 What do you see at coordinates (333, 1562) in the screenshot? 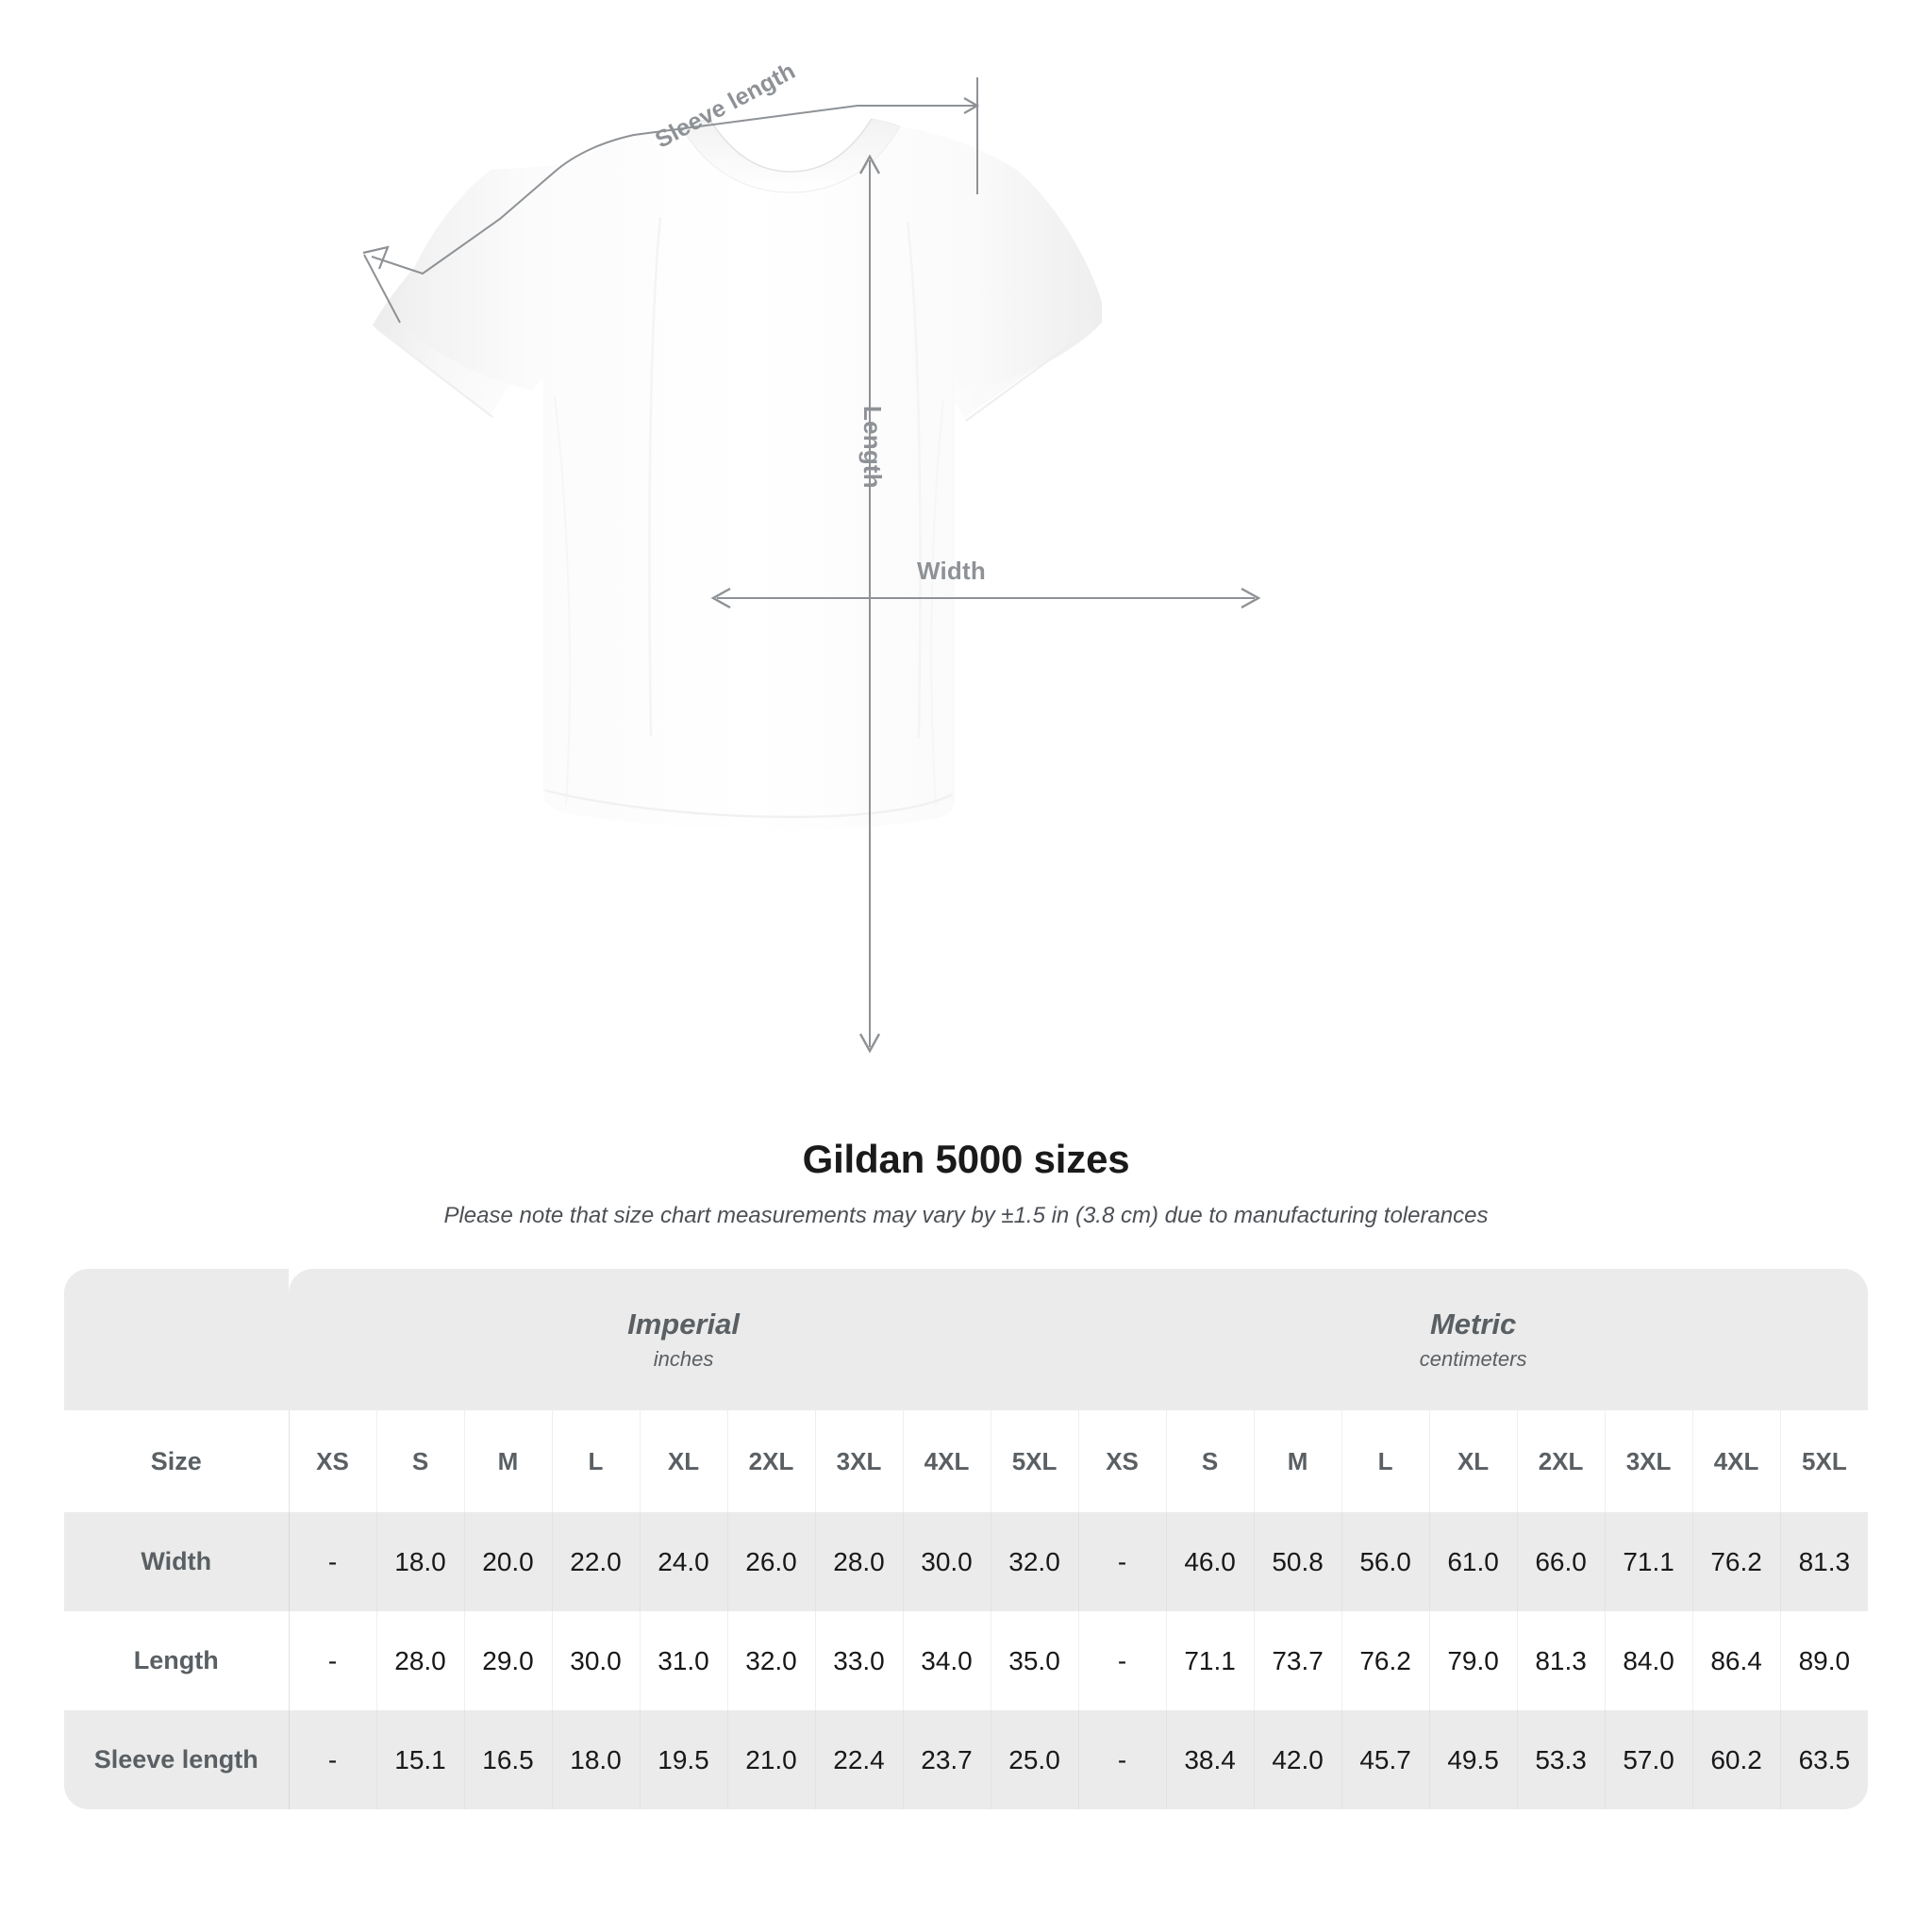
I see `cell-width-imperial-xs: -` at bounding box center [333, 1562].